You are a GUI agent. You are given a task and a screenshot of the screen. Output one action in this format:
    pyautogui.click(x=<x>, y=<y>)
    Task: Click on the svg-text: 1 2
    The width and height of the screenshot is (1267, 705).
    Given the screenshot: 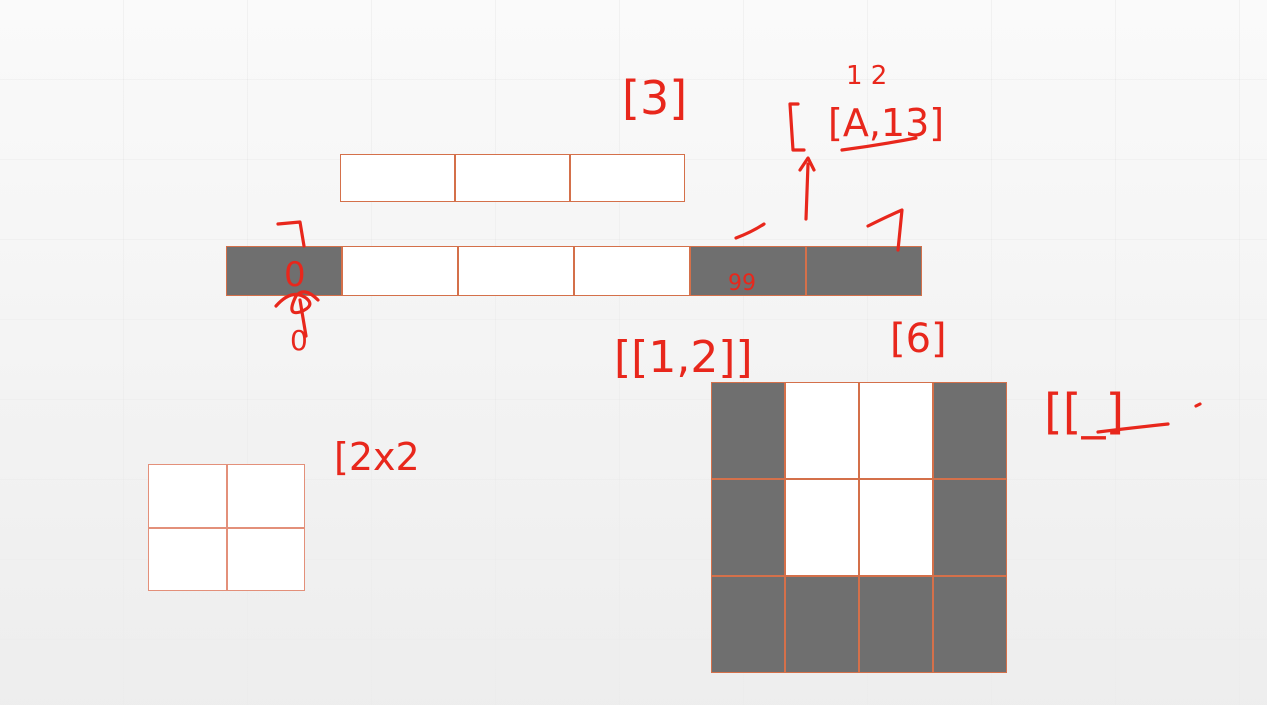 What is the action you would take?
    pyautogui.click(x=866, y=76)
    